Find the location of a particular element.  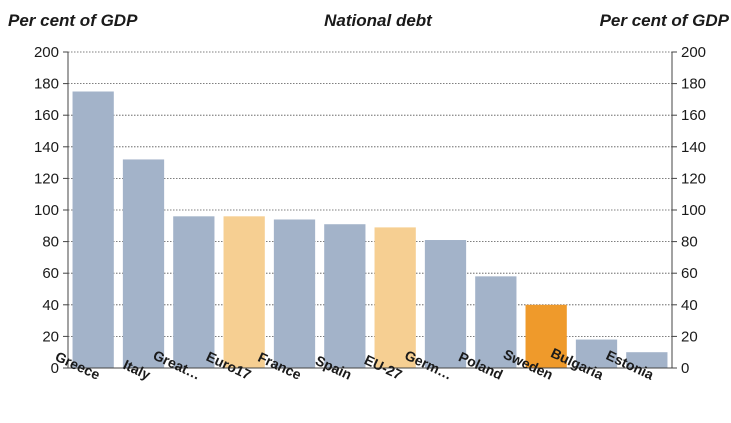

y-tick-label-right: 140 is located at coordinates (693, 147).